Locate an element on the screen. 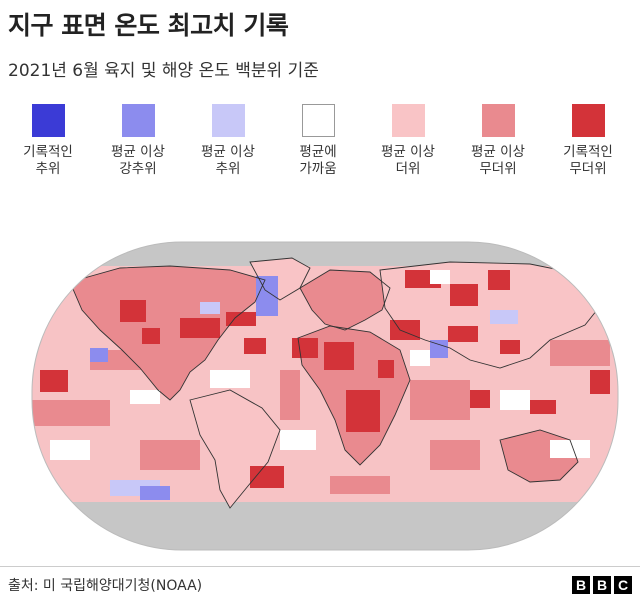 Image resolution: width=640 pixels, height=601 pixels. footer-divider is located at coordinates (320, 566).